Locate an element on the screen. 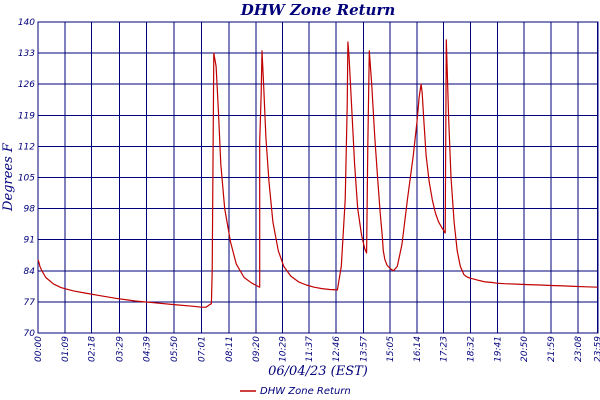  x-tick-label: 23:59 is located at coordinates (597, 349).